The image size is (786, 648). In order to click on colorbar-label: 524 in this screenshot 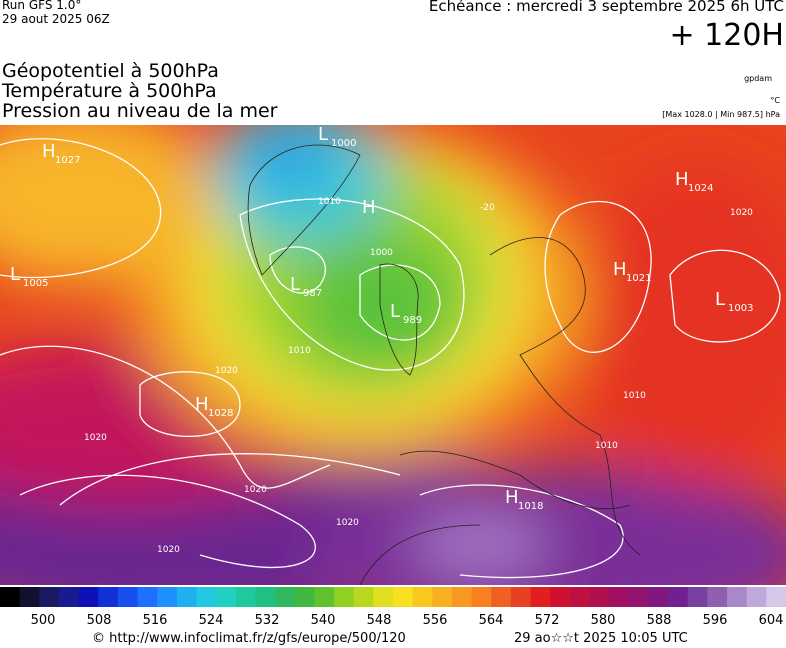, I will do `click(211, 620)`.